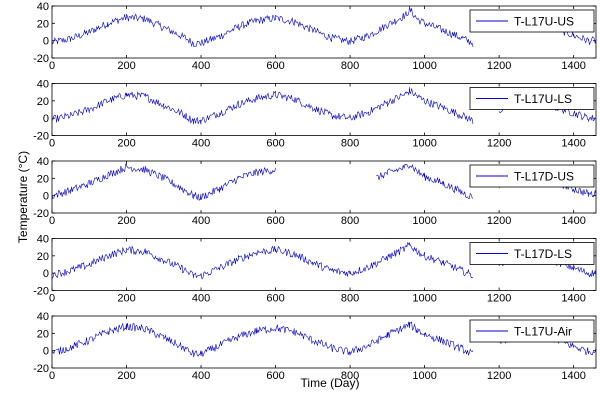  I want to click on legend-label: T-L17D-US, so click(544, 177).